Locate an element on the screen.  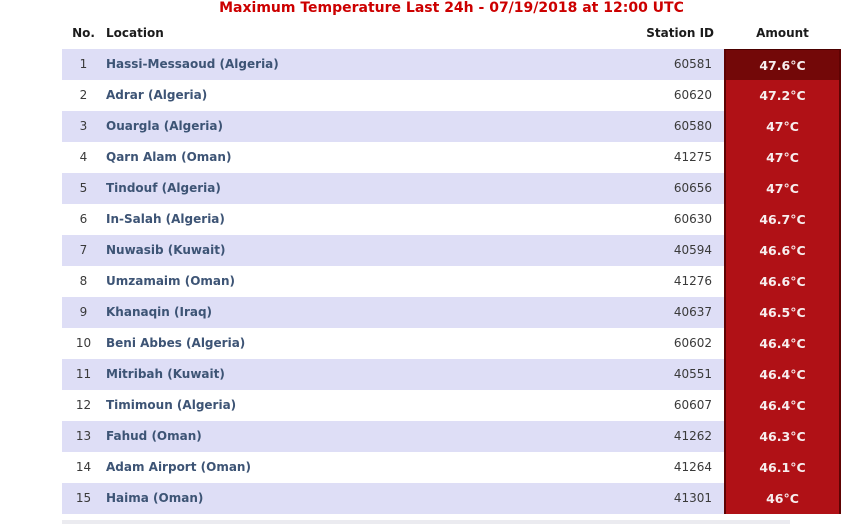
row-location: Tindouf (Algeria) is located at coordinates (372, 188).